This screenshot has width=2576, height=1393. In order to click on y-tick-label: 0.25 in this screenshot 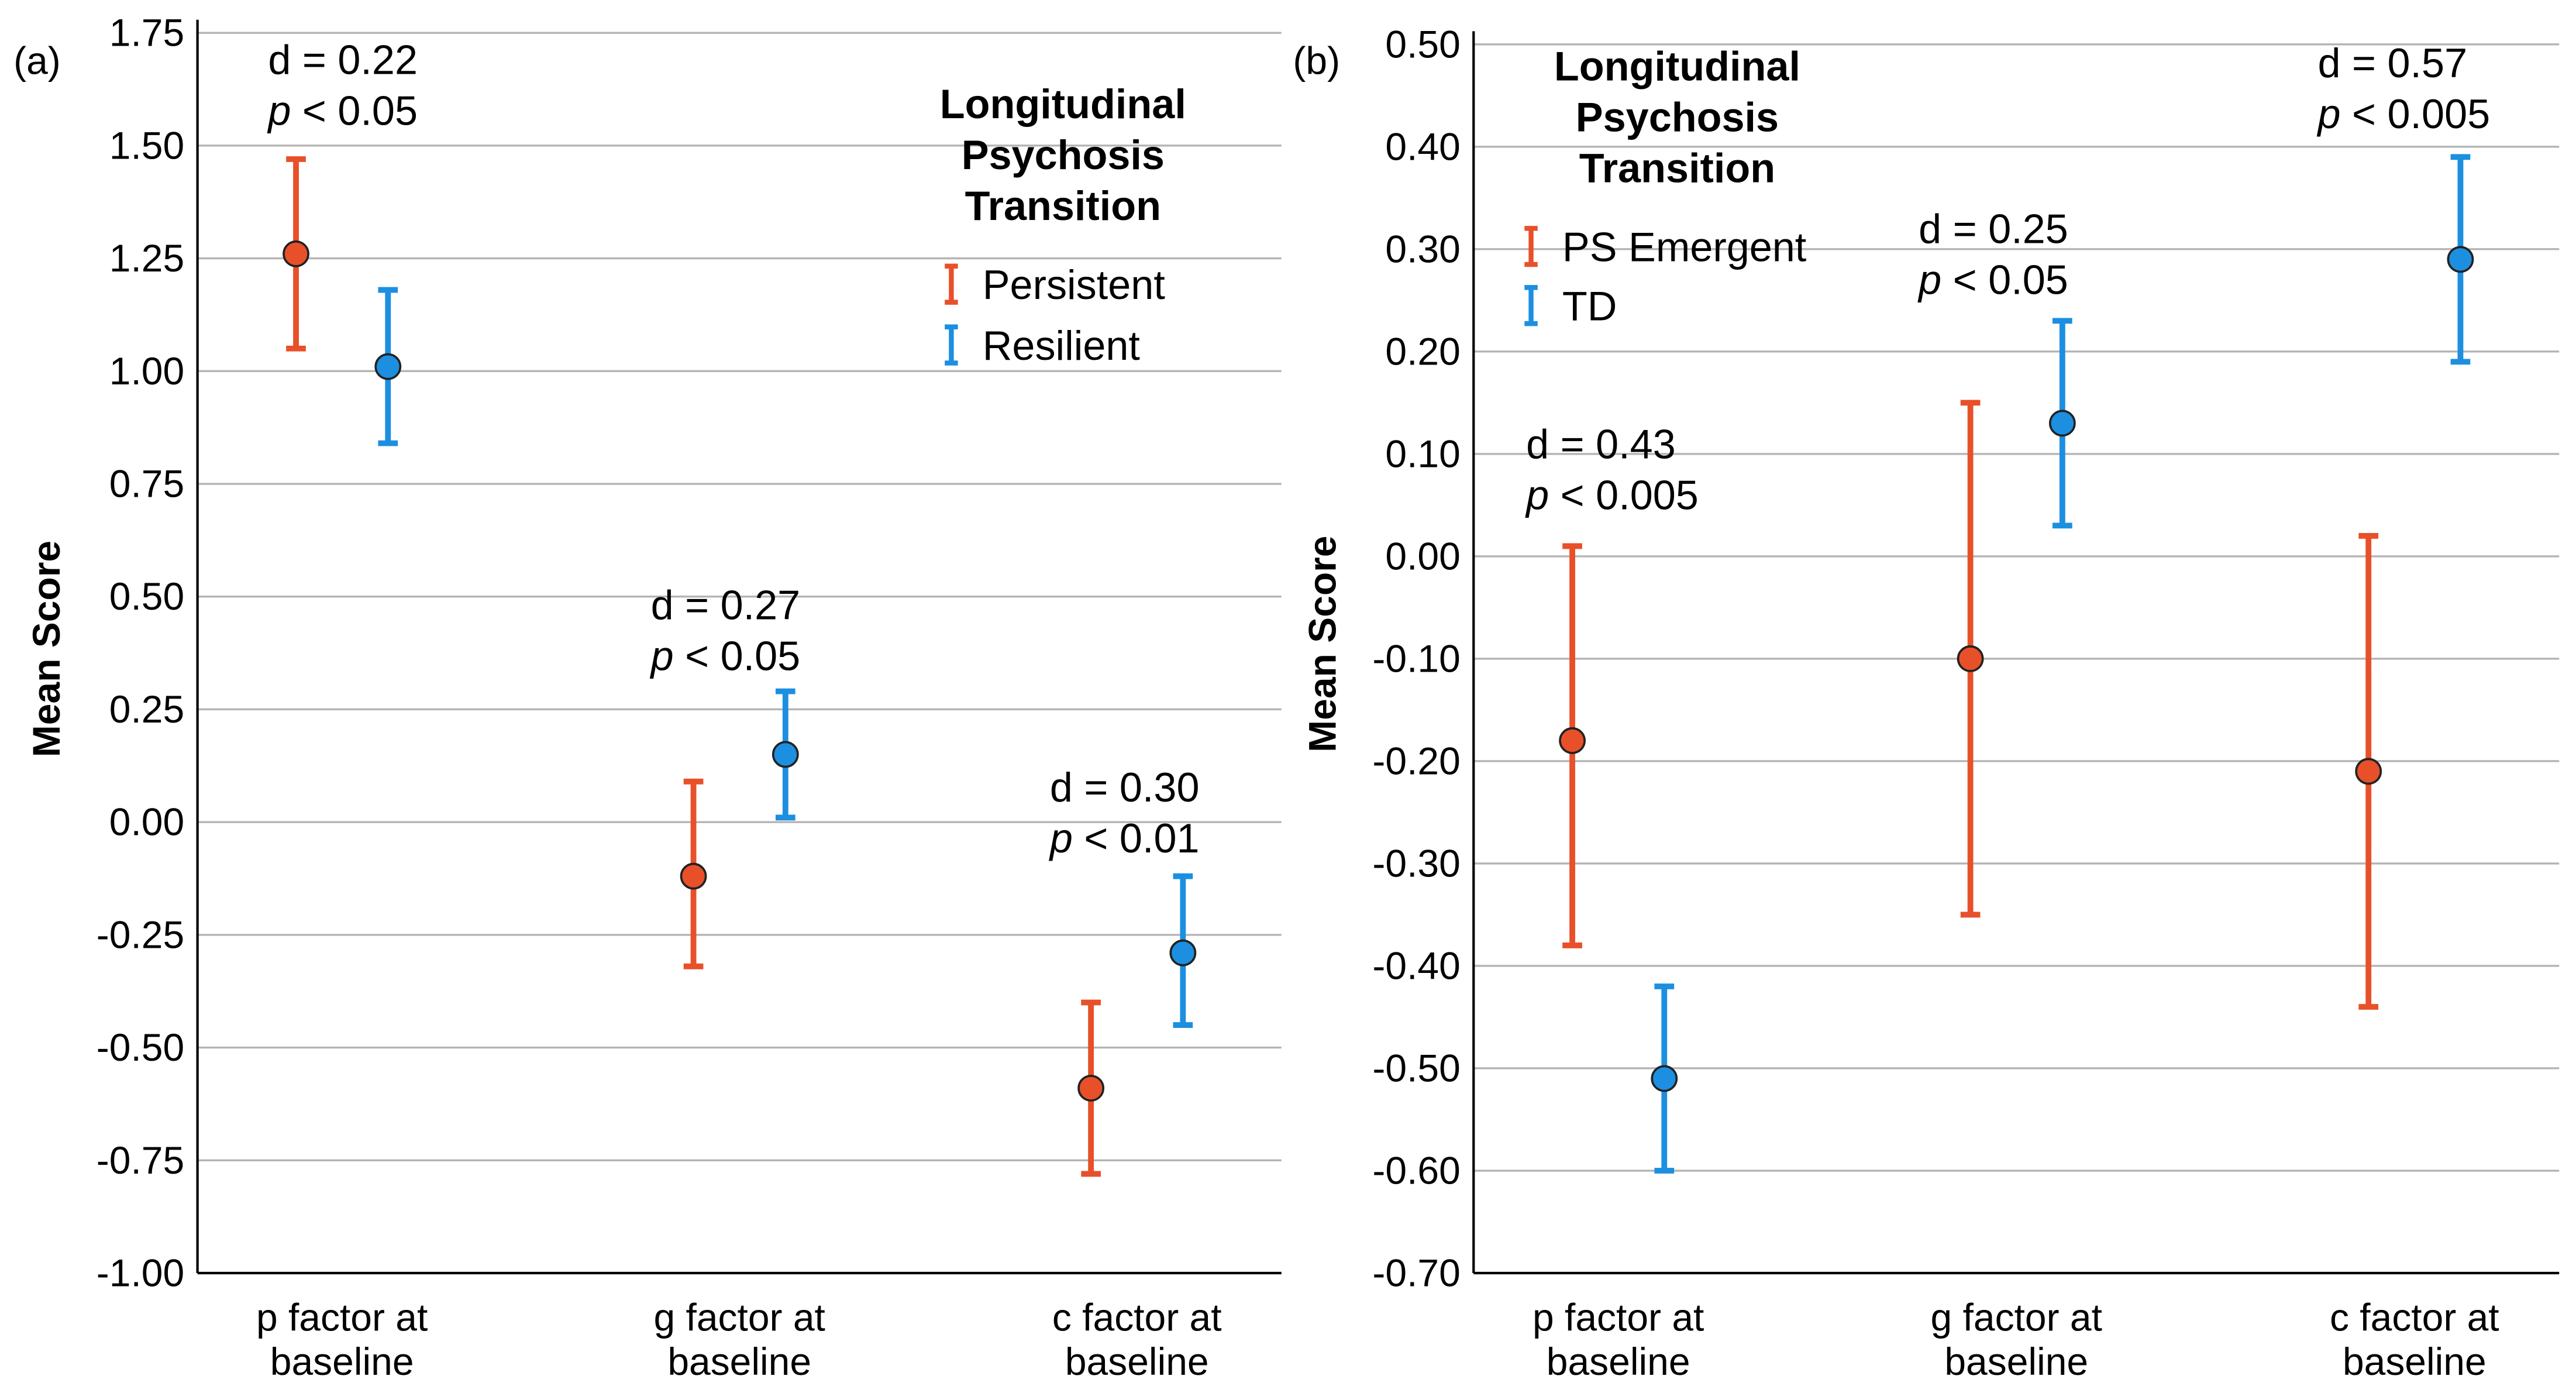, I will do `click(146, 709)`.